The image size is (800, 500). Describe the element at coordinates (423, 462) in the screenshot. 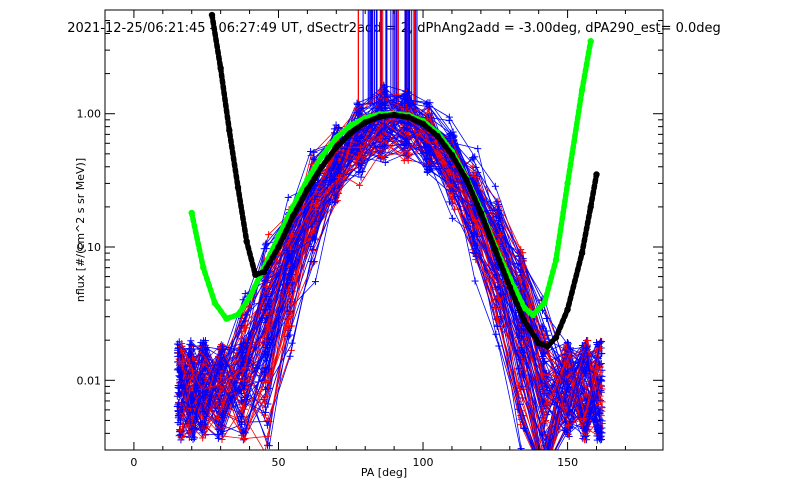

I see `x-tick-label: 100` at that location.